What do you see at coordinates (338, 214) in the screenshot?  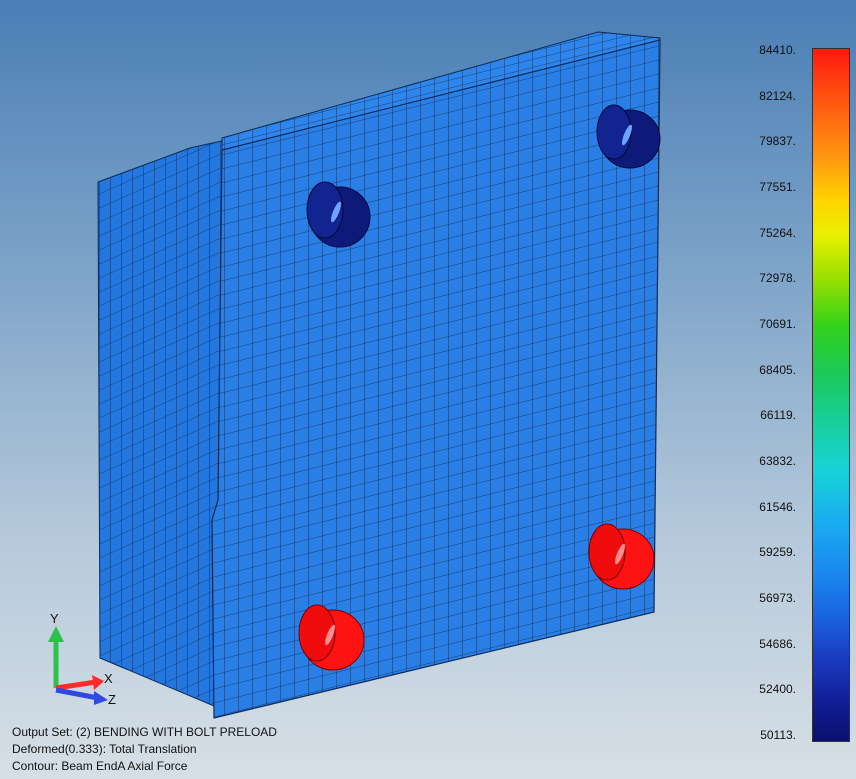 I see `bolt-top-left` at bounding box center [338, 214].